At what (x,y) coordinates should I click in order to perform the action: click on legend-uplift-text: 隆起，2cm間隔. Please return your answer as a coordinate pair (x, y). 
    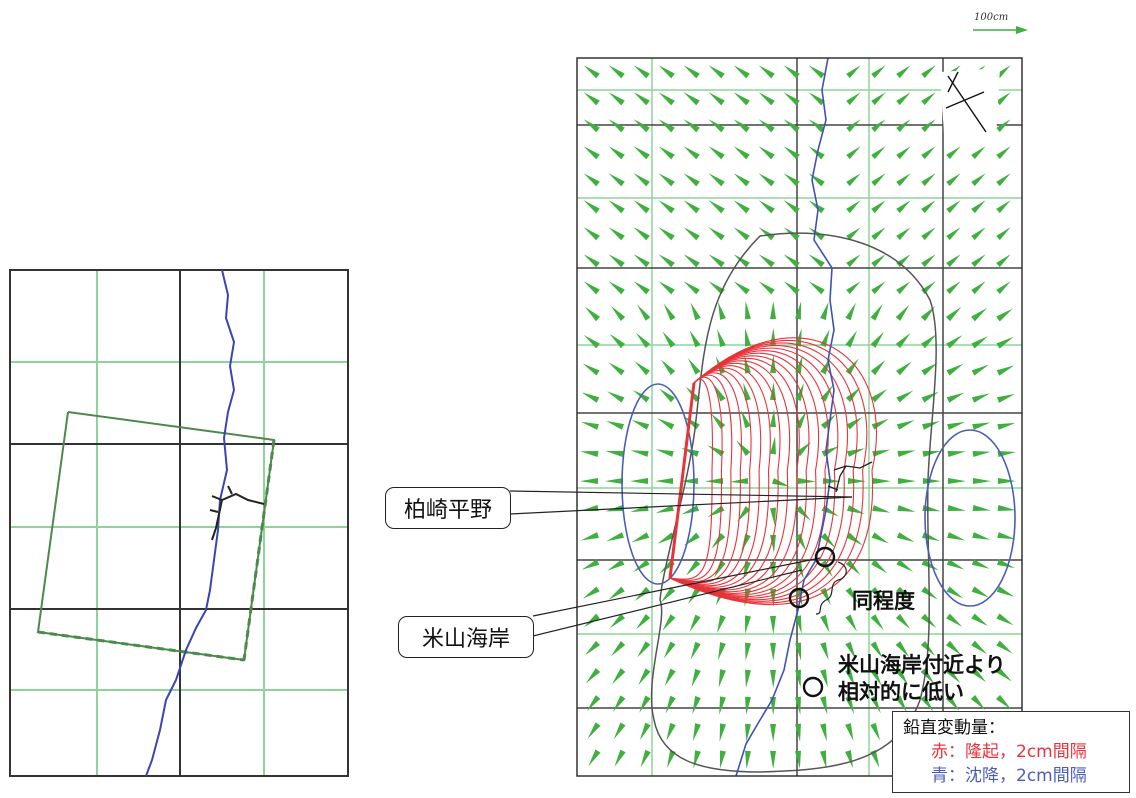
    Looking at the image, I should click on (1026, 752).